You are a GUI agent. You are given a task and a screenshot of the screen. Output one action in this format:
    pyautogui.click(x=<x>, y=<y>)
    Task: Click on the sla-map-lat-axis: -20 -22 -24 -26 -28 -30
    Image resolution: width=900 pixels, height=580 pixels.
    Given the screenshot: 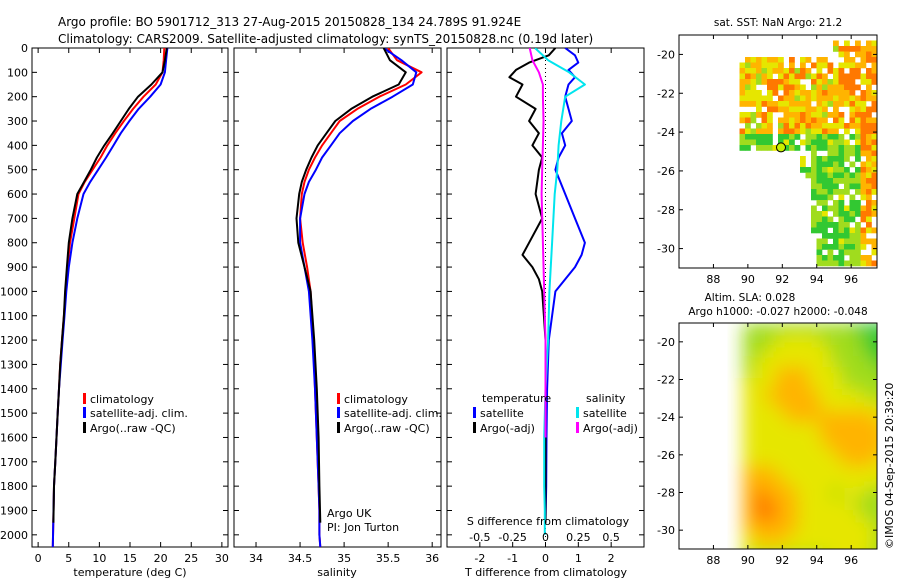 What is the action you would take?
    pyautogui.click(x=767, y=436)
    